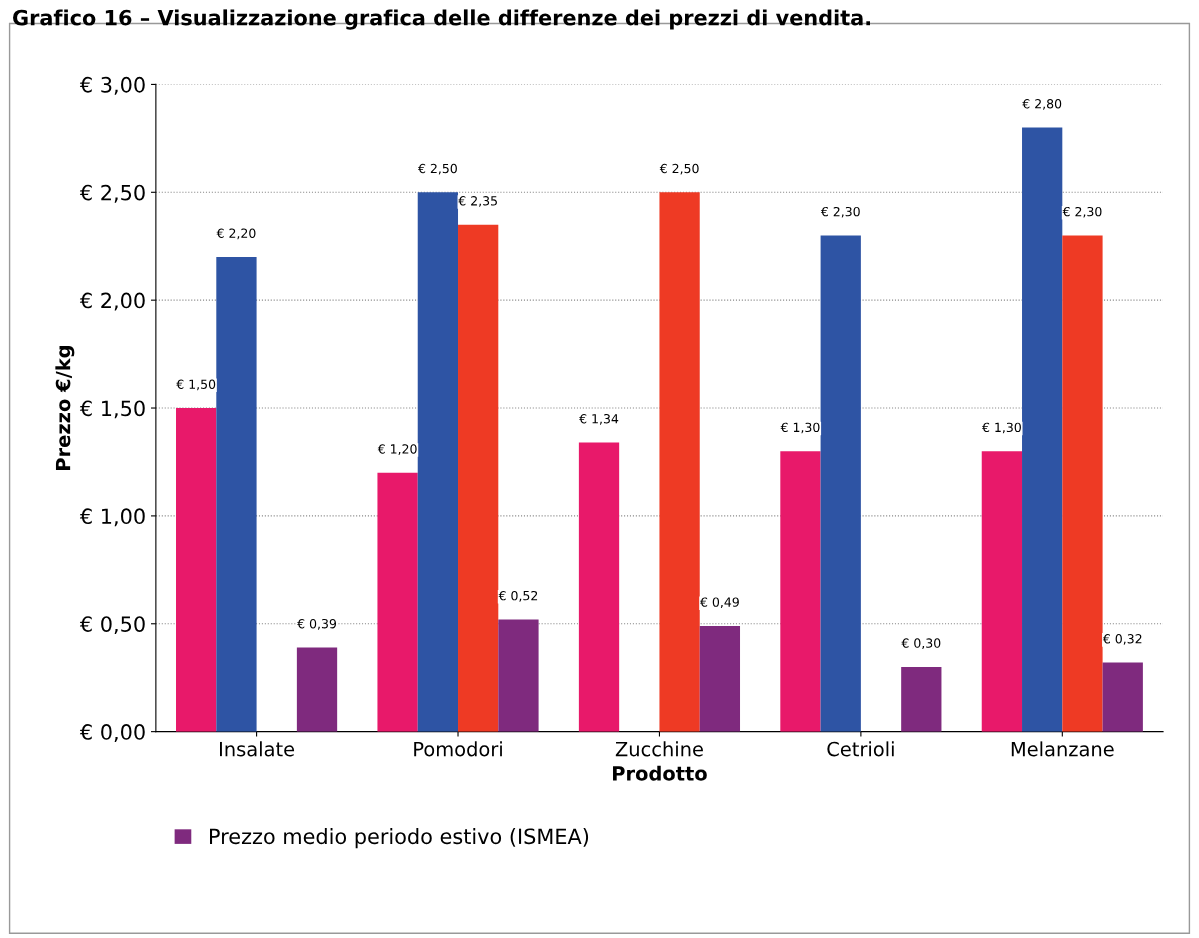 This screenshot has width=1199, height=938. Describe the element at coordinates (65, 408) in the screenshot. I see `y-axis-title: Prezzo €/kg` at that location.